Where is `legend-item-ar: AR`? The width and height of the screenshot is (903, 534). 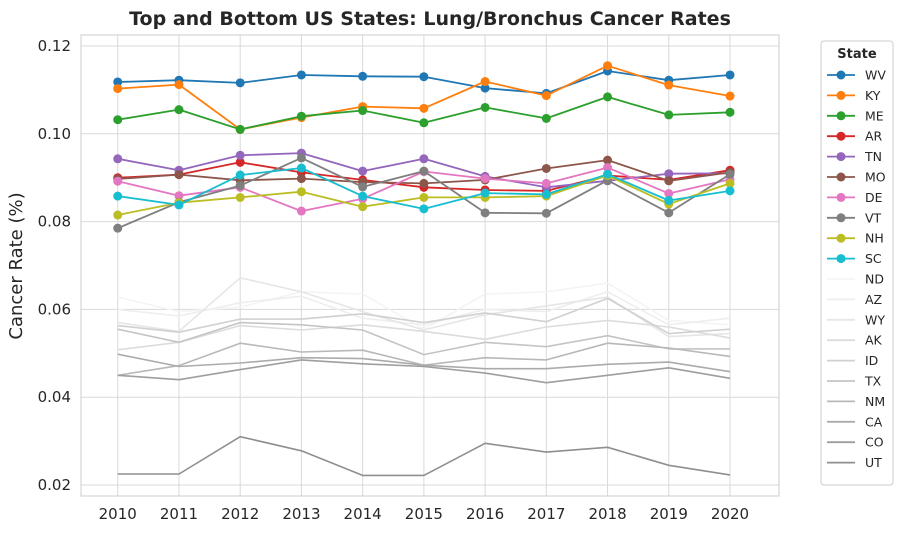 legend-item-ar: AR is located at coordinates (855, 136).